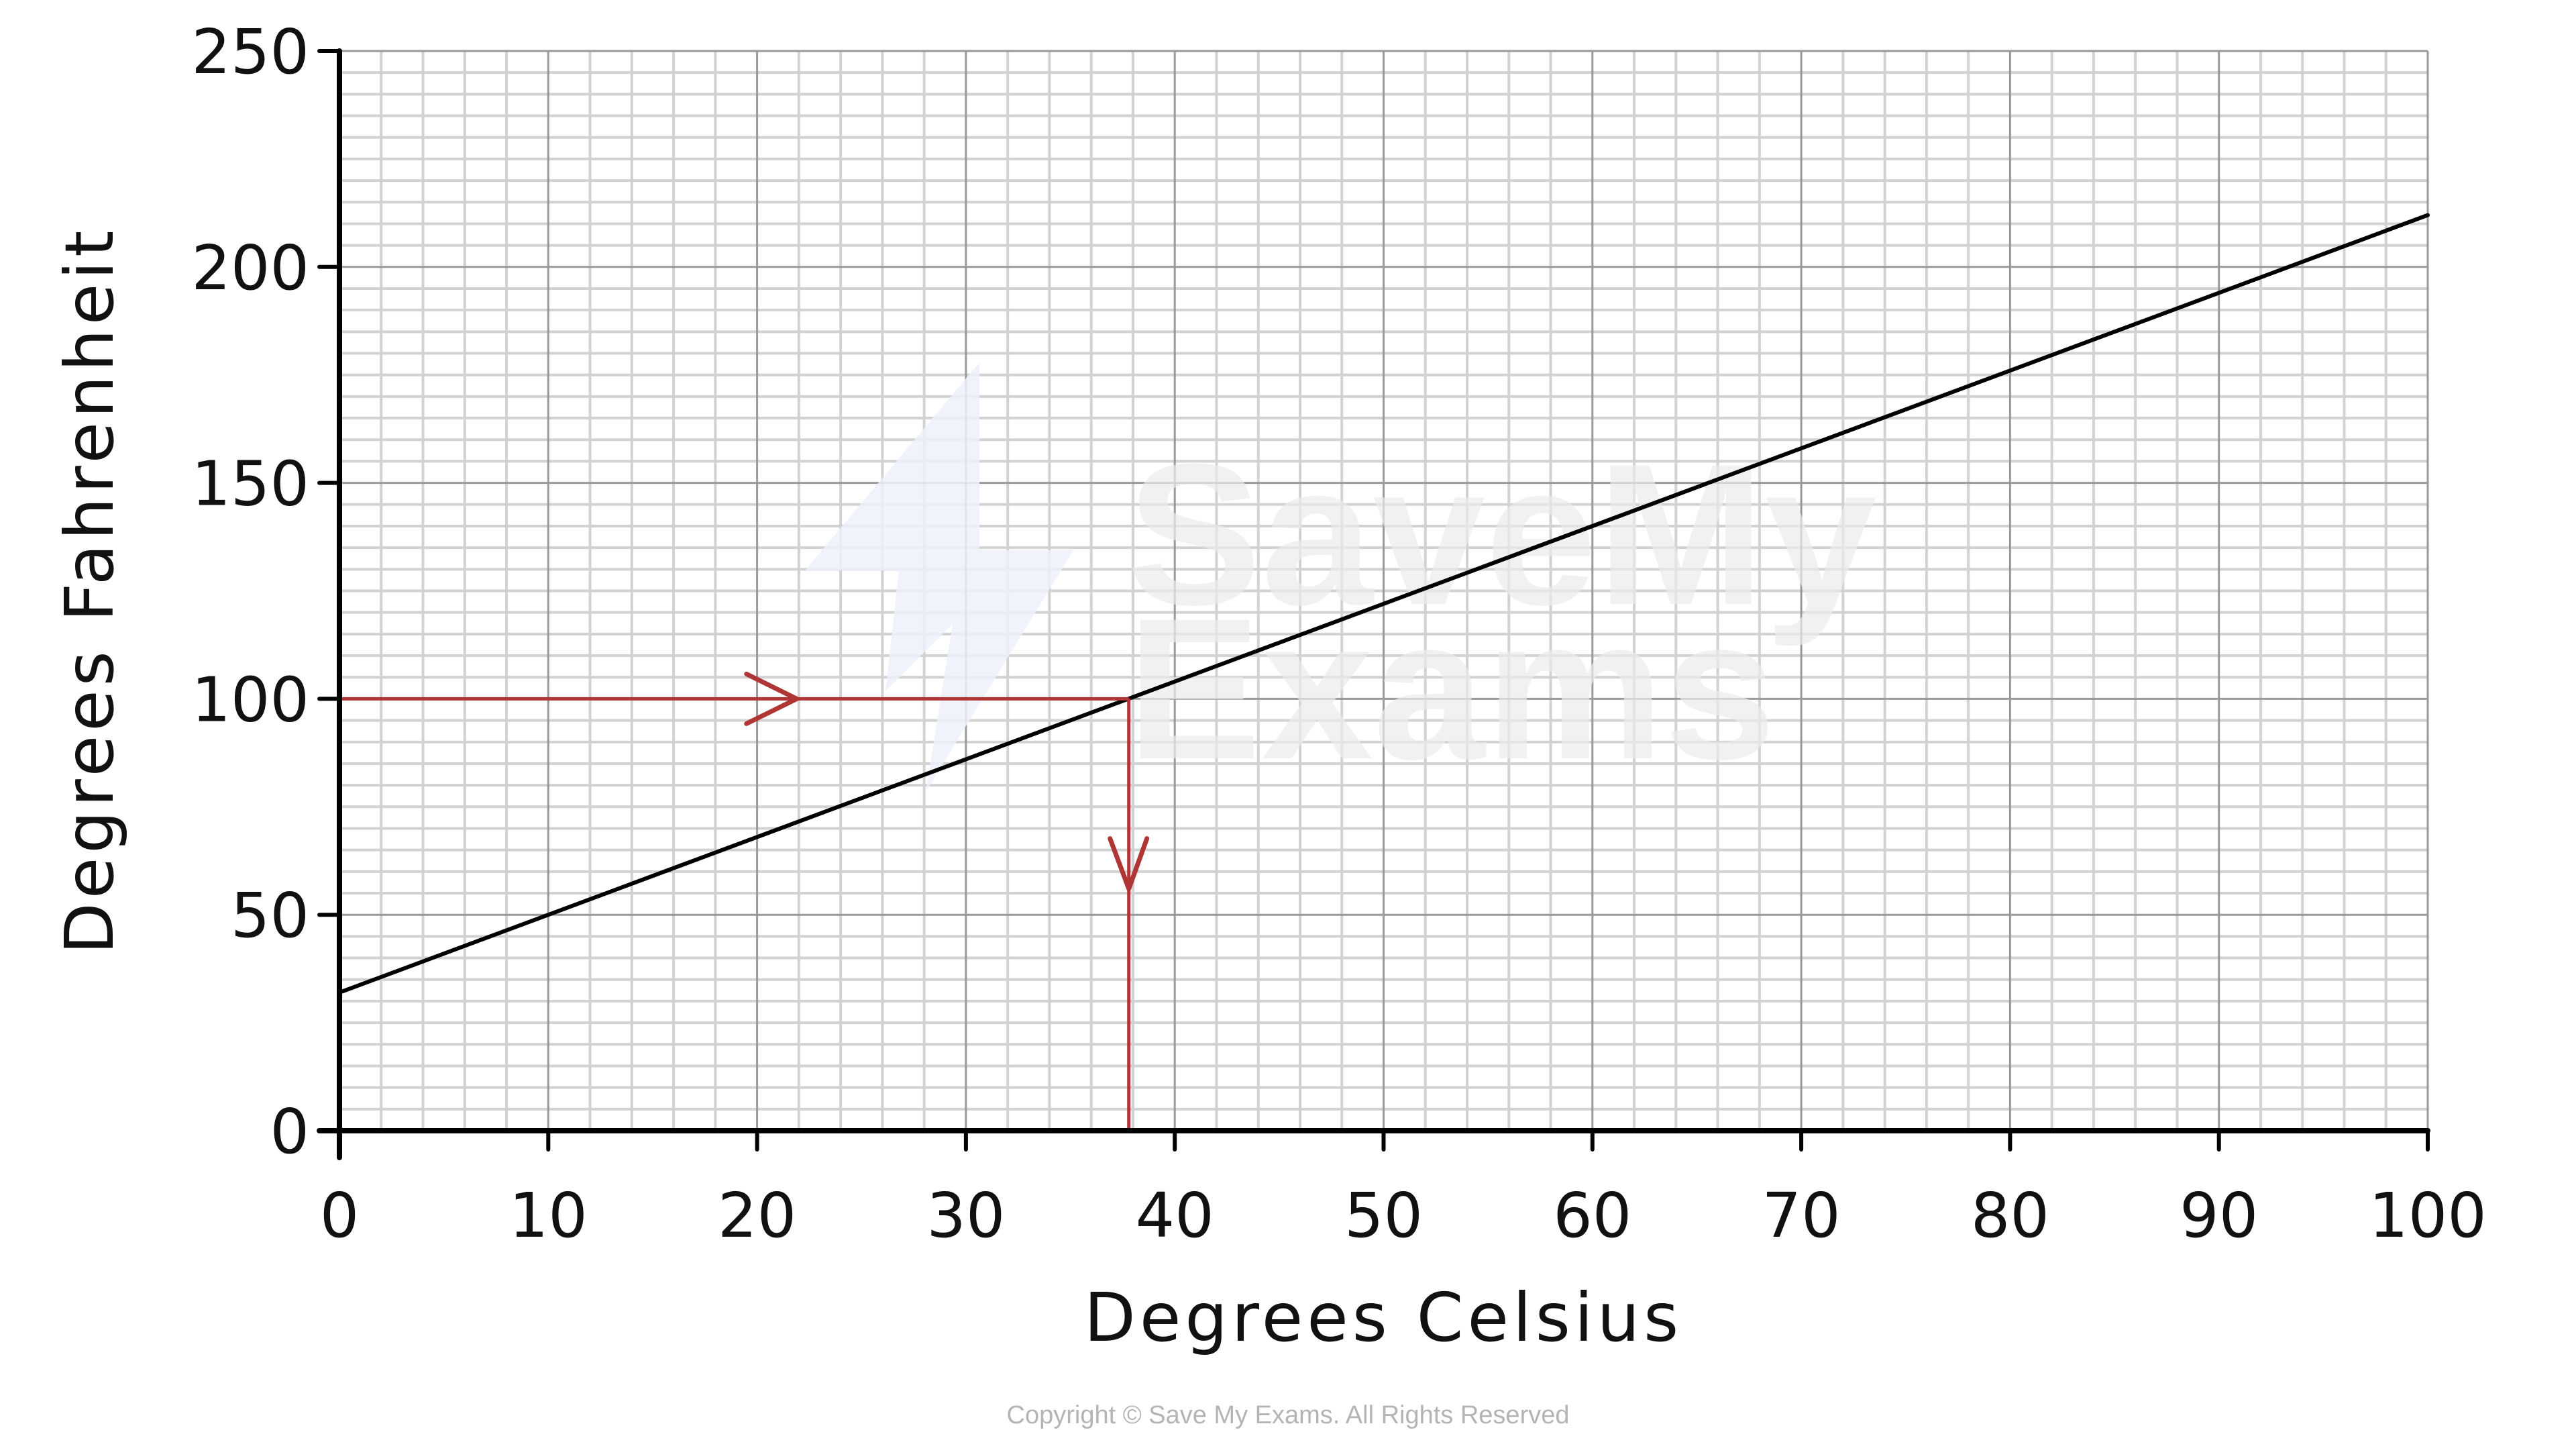 The height and width of the screenshot is (1430, 2576). I want to click on arrowhead-right-icon, so click(772, 698).